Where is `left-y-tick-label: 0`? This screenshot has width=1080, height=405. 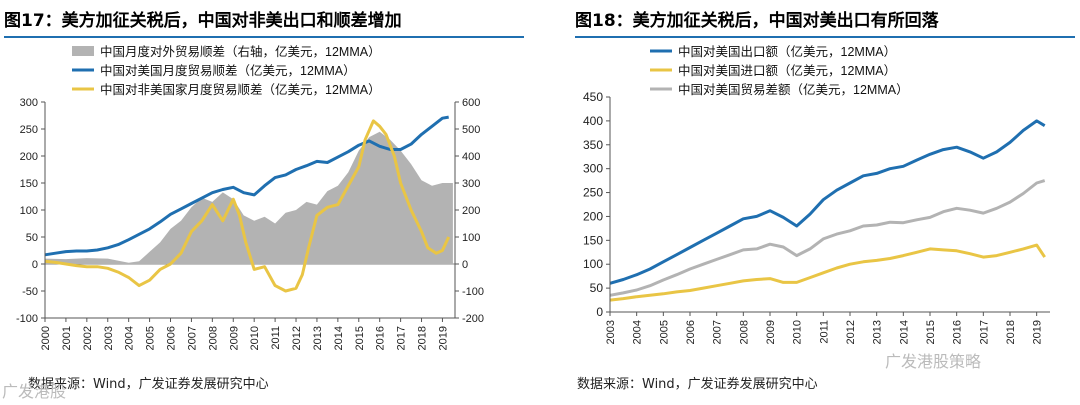 left-y-tick-label: 0 is located at coordinates (35, 265).